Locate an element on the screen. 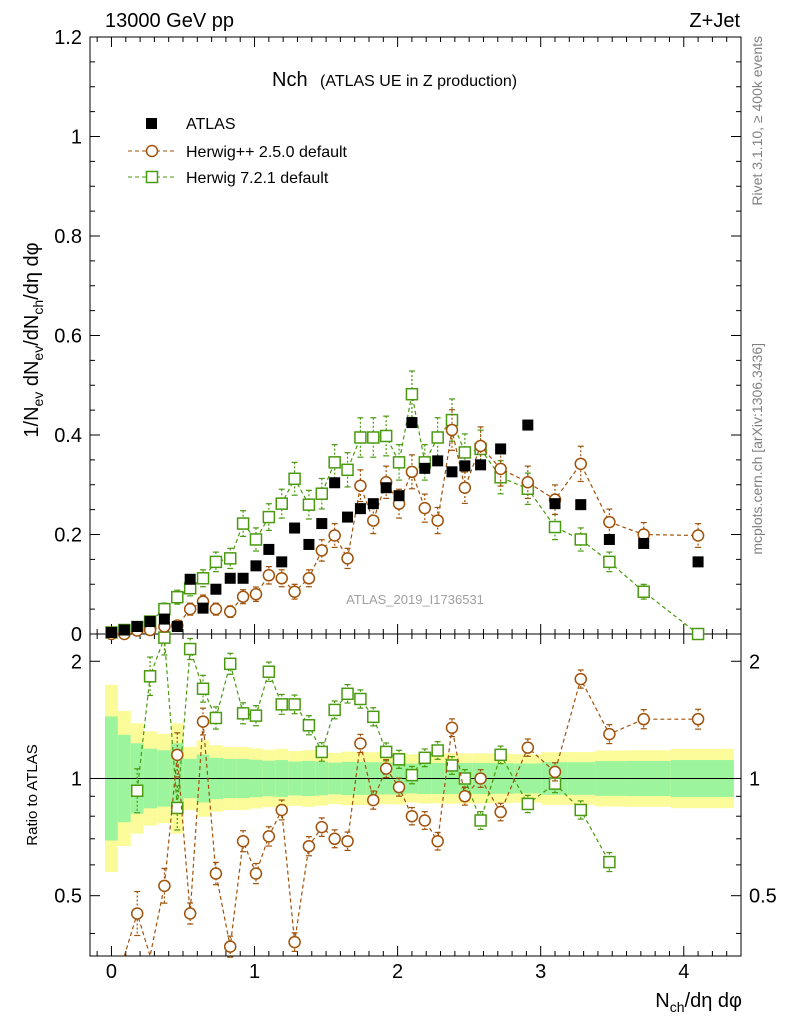  analysis-watermark: ATLAS_2019_I1736531 is located at coordinates (415, 599).